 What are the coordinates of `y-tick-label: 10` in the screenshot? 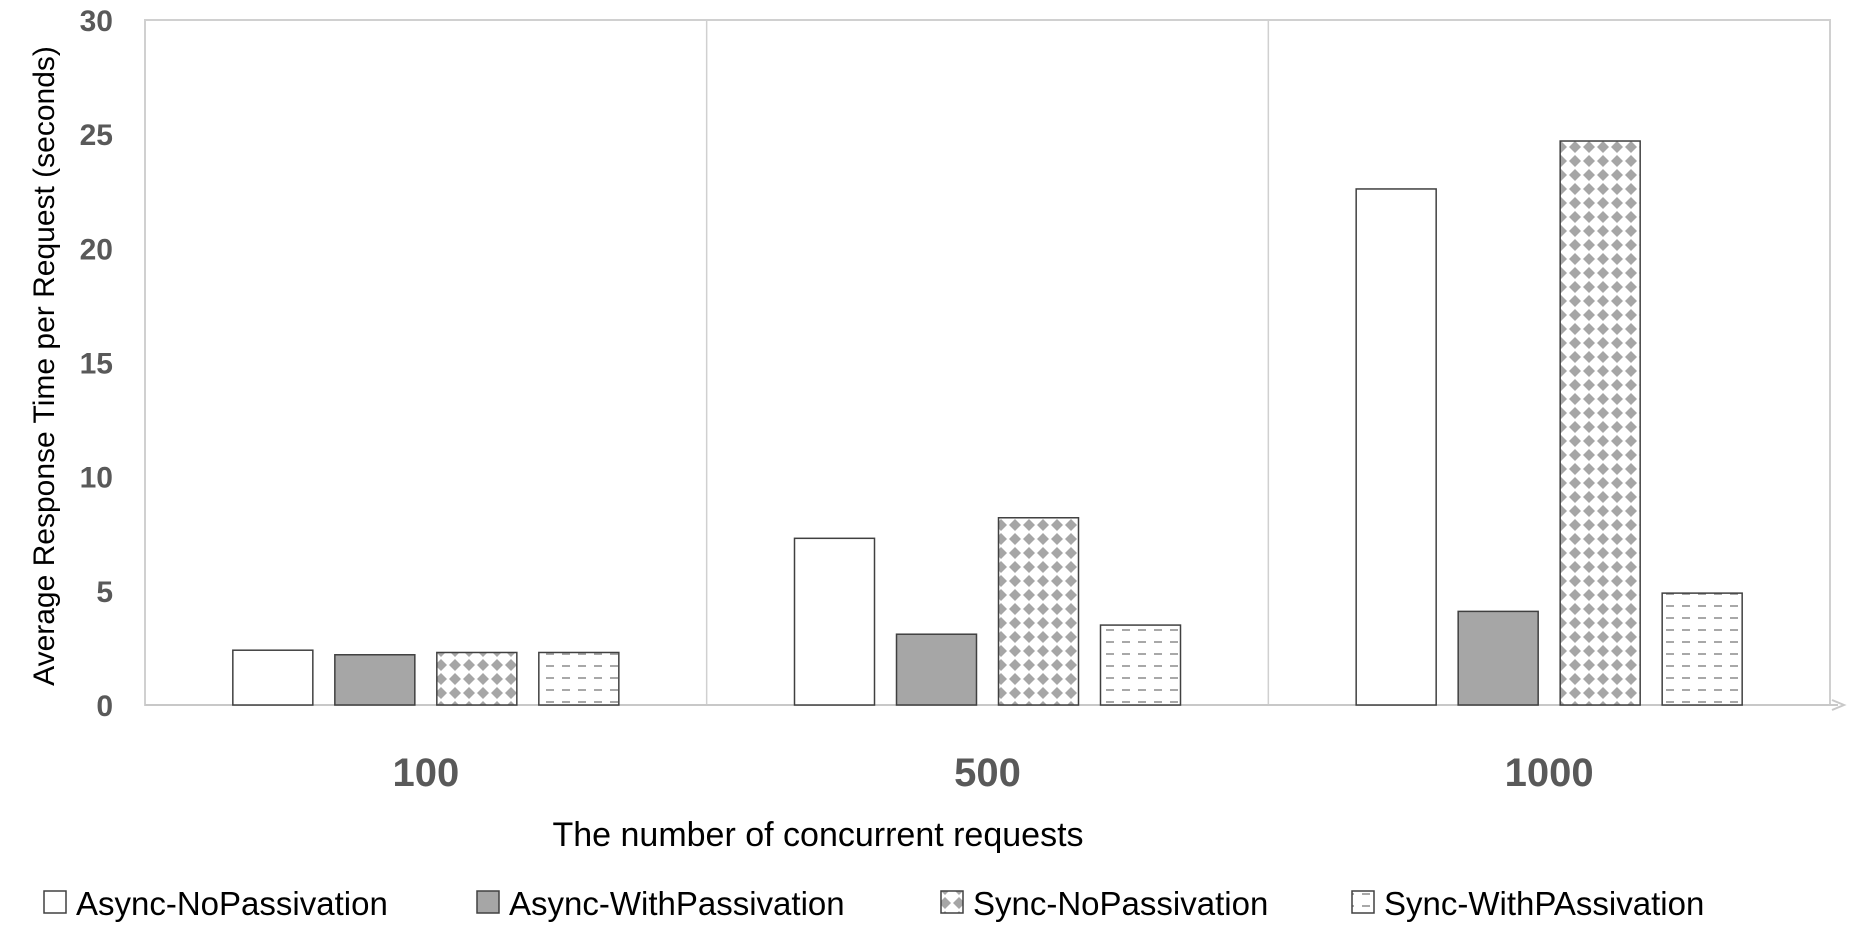 It's located at (96, 478).